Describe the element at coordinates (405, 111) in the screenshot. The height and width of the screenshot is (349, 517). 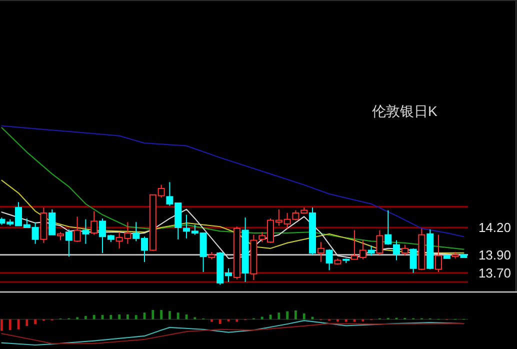
I see `title: 伦敦银日K` at that location.